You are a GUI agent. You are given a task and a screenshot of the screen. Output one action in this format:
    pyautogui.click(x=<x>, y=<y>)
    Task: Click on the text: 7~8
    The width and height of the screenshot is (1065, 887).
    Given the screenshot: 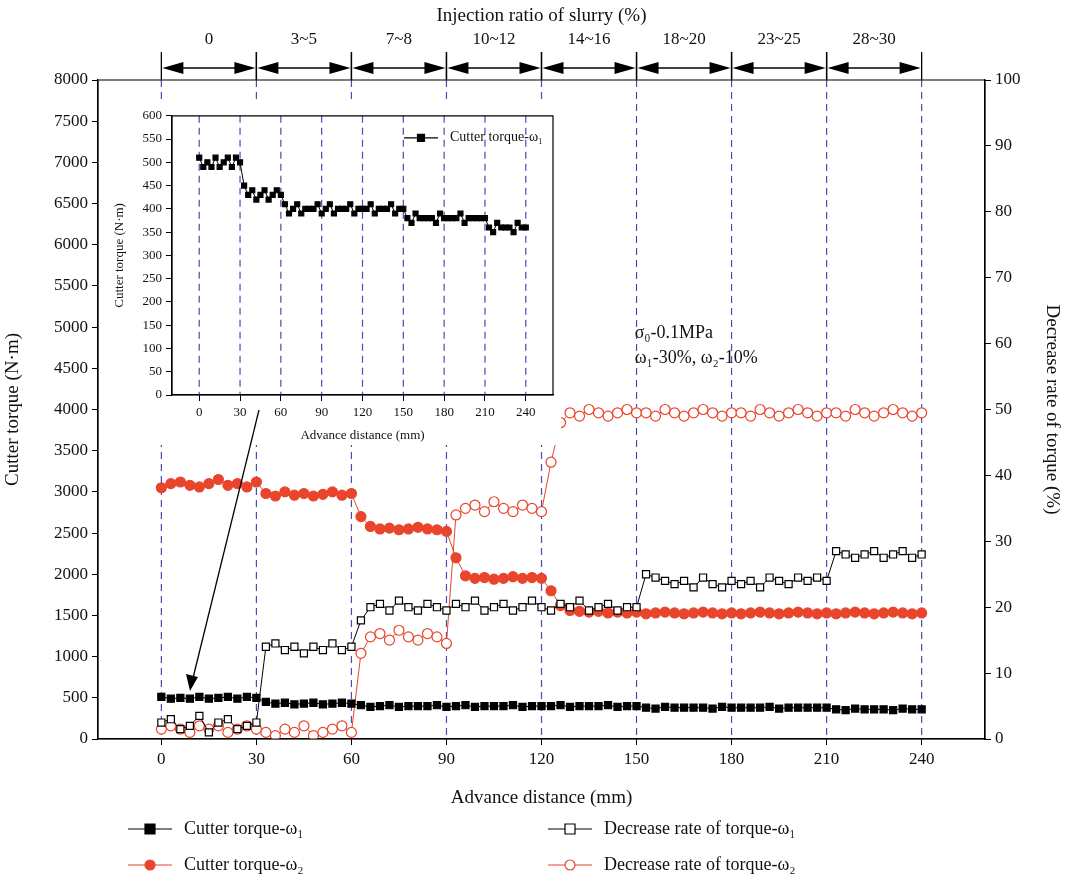 What is the action you would take?
    pyautogui.click(x=399, y=38)
    